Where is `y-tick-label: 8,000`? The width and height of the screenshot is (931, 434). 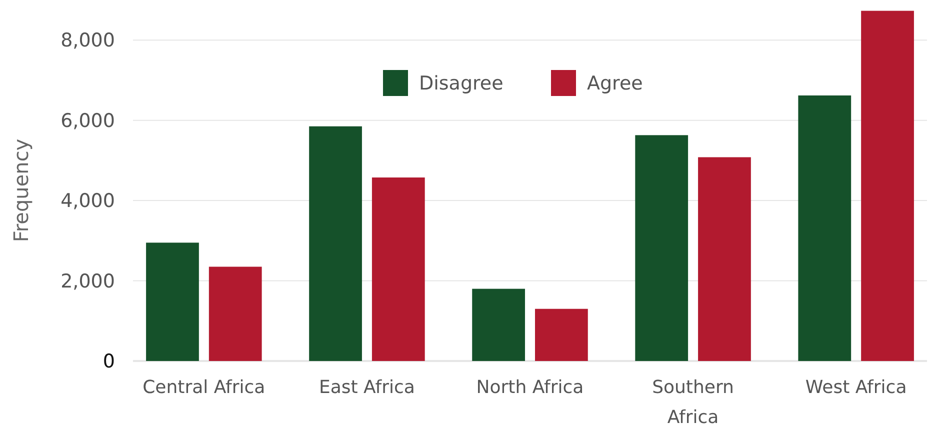 y-tick-label: 8,000 is located at coordinates (87, 41).